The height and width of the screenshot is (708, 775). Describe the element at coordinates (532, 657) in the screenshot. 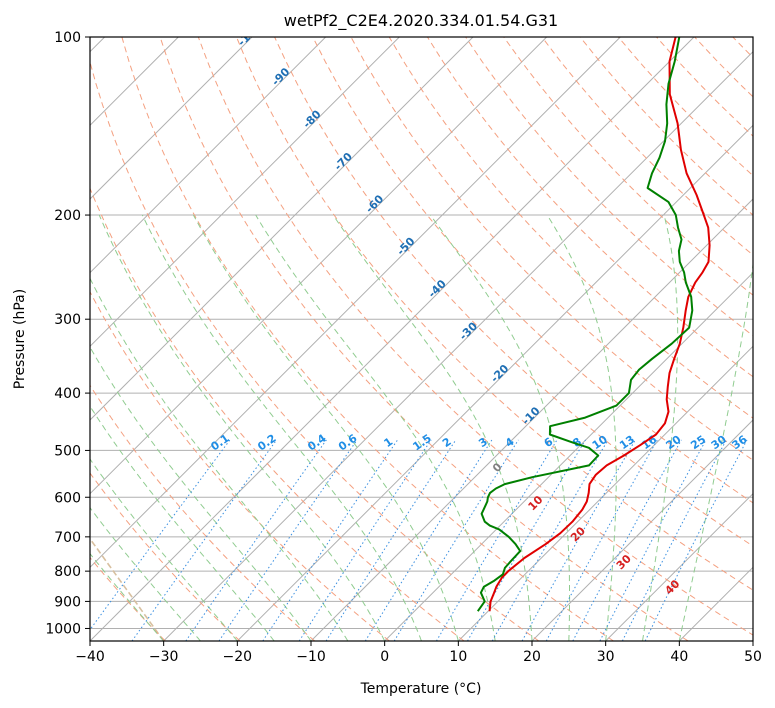

I see `x-tick-label: 20` at that location.